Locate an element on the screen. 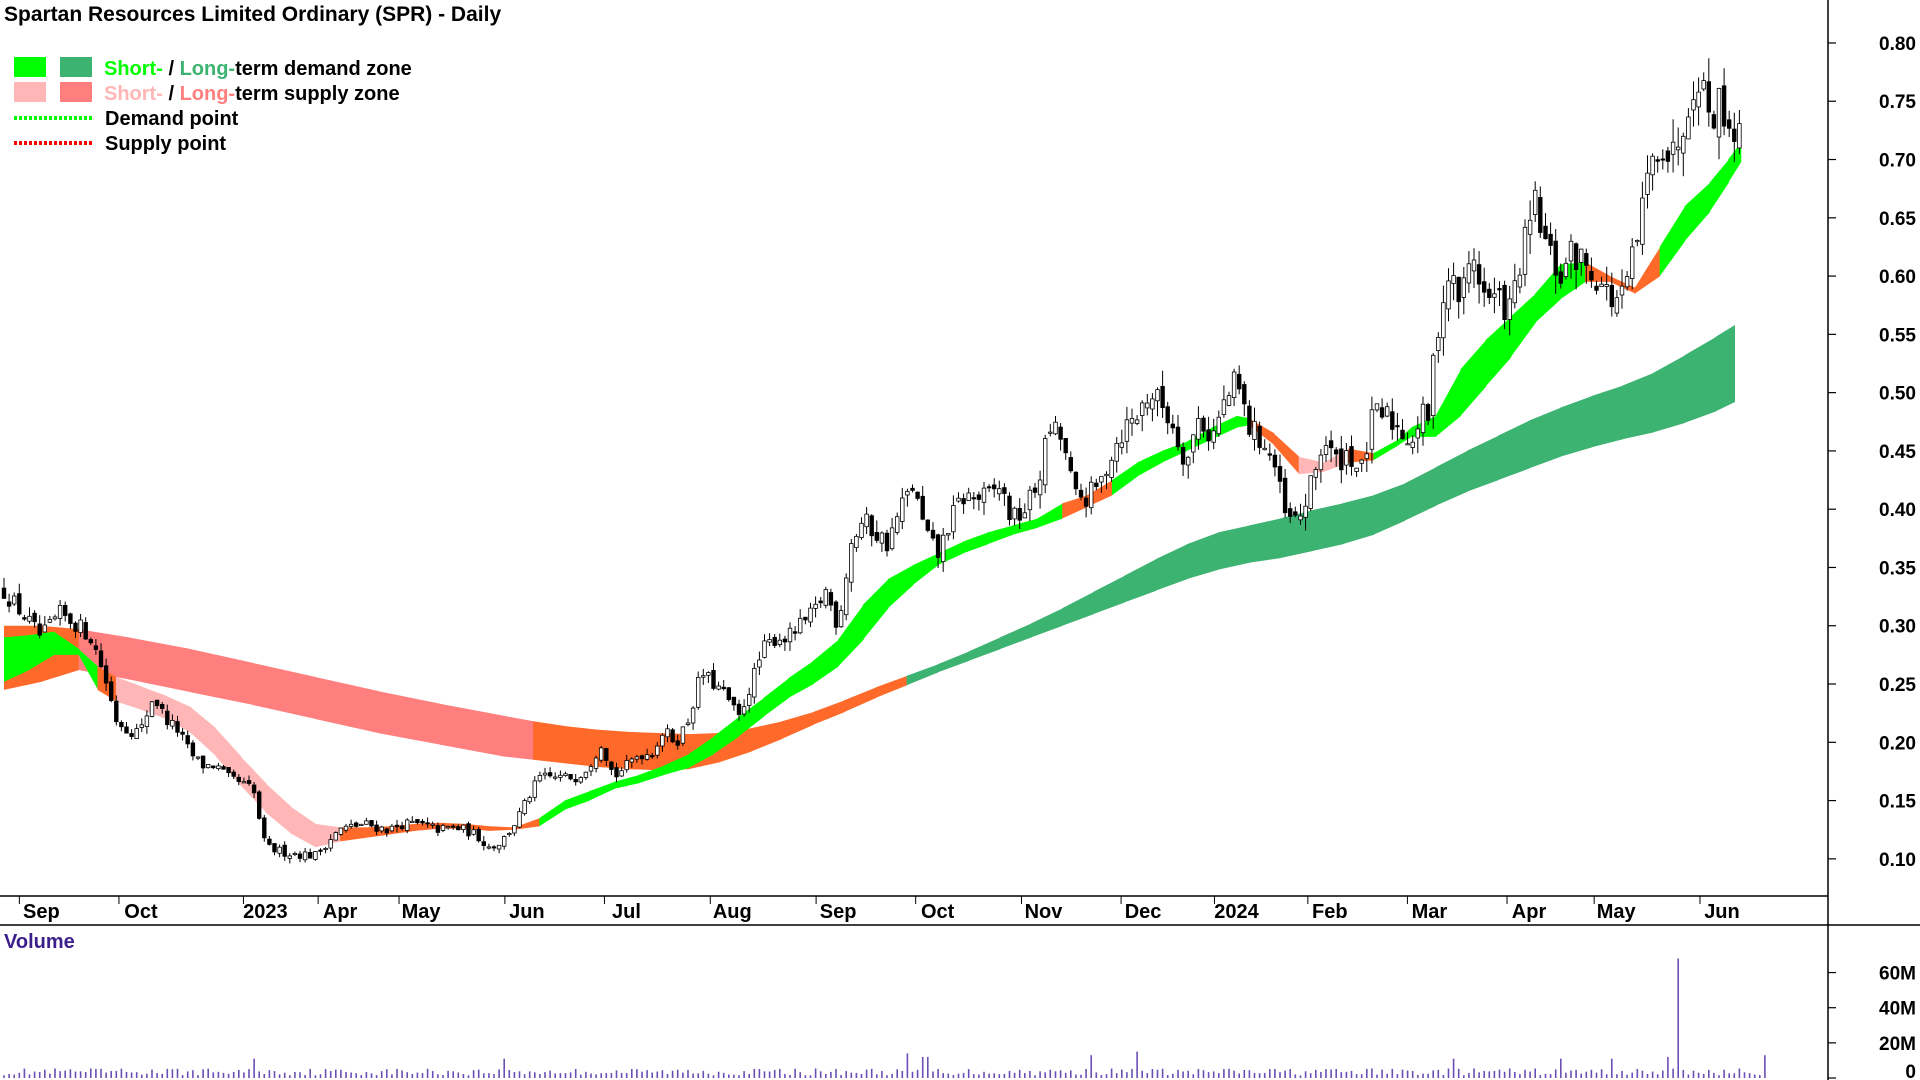 The width and height of the screenshot is (1920, 1080). legend-swatch is located at coordinates (76, 92).